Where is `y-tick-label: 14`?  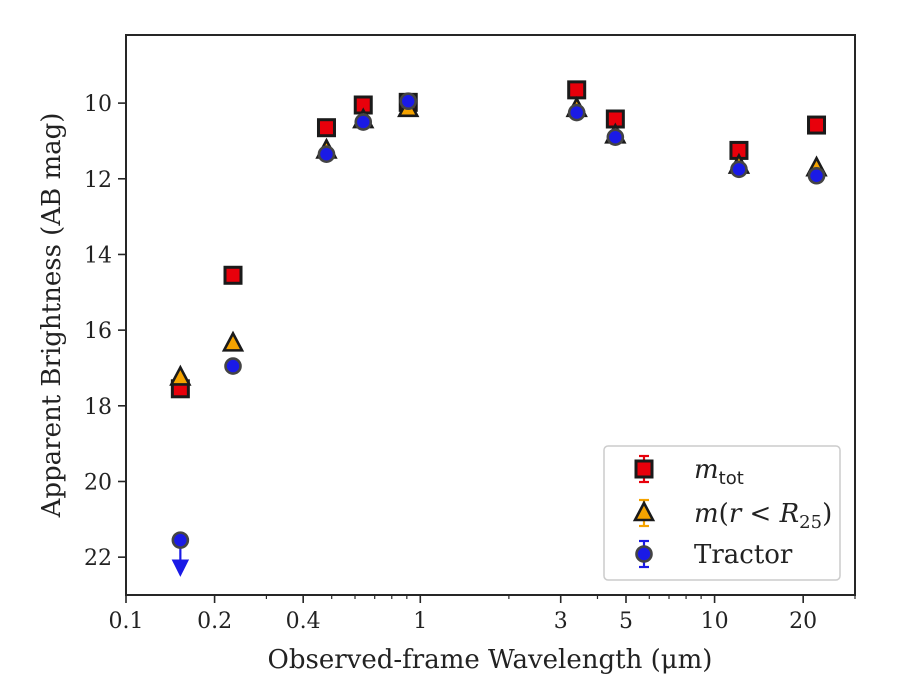 y-tick-label: 14 is located at coordinates (98, 255).